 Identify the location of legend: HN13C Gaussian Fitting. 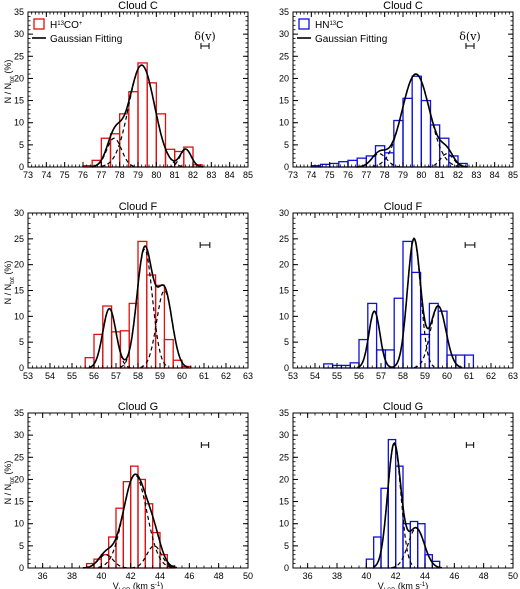
(342, 31).